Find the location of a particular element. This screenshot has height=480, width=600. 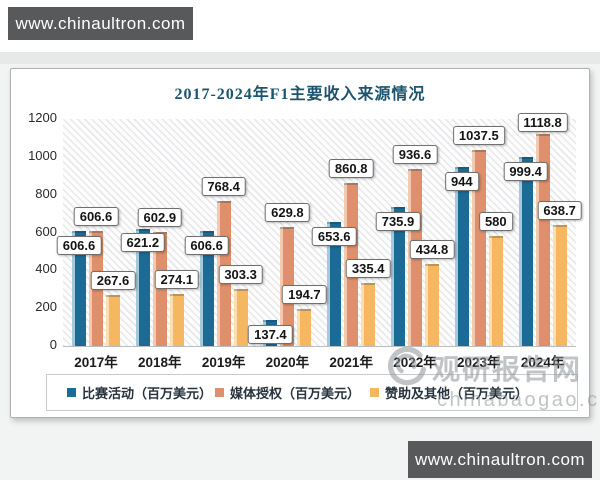

x-axis-category-label: 2020年 is located at coordinates (287, 362).